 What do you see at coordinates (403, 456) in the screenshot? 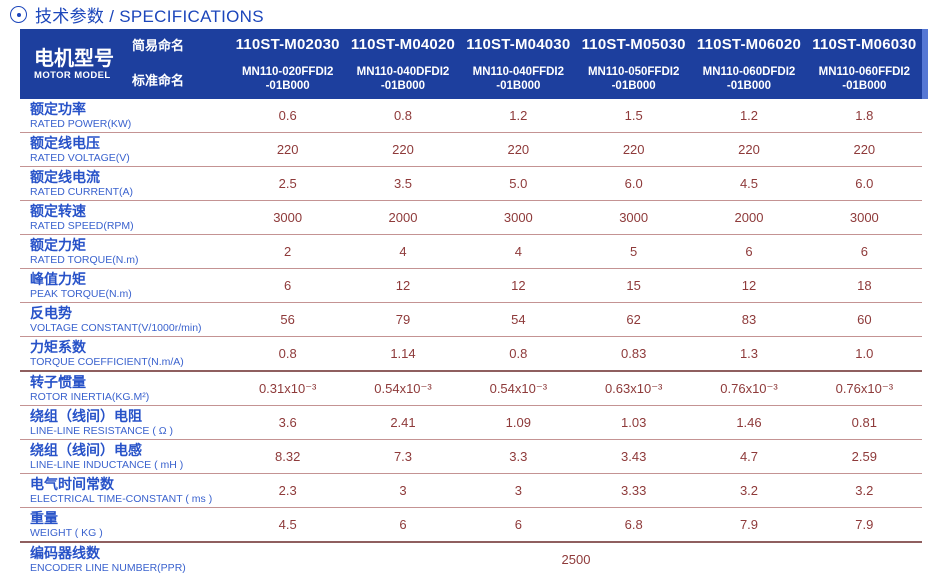
I see `spec-value: 7.3` at bounding box center [403, 456].